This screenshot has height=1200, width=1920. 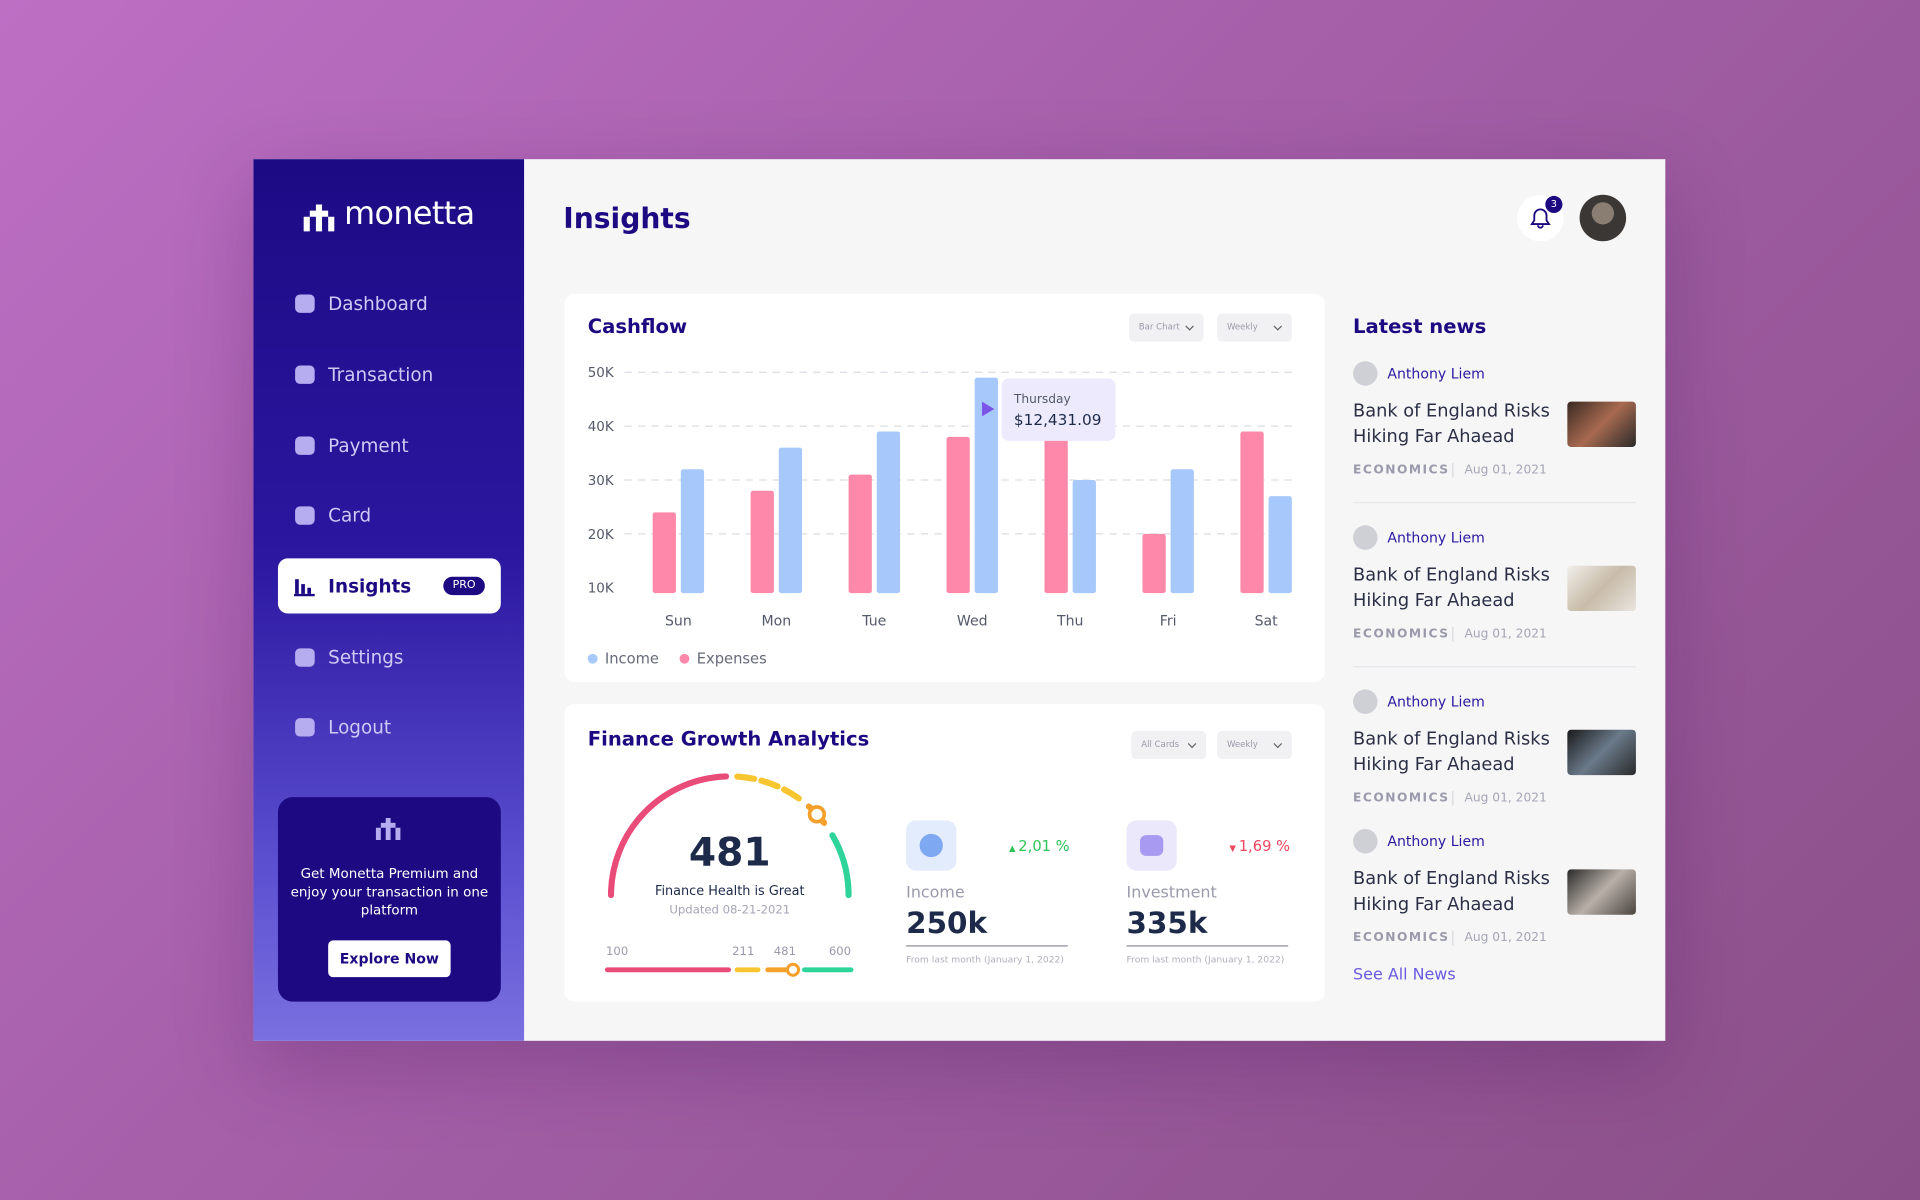 What do you see at coordinates (678, 622) in the screenshot?
I see `x-tick-label: Sun` at bounding box center [678, 622].